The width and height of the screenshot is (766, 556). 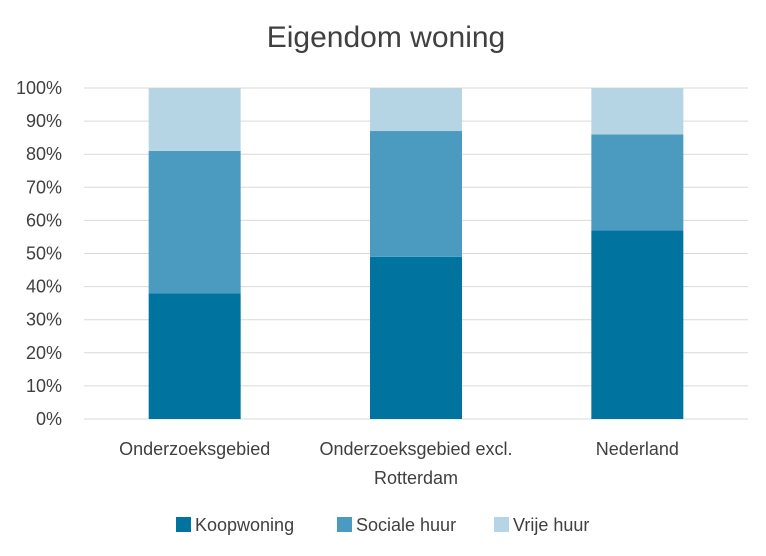 I want to click on x-category-label-line: Nederland, so click(x=637, y=449).